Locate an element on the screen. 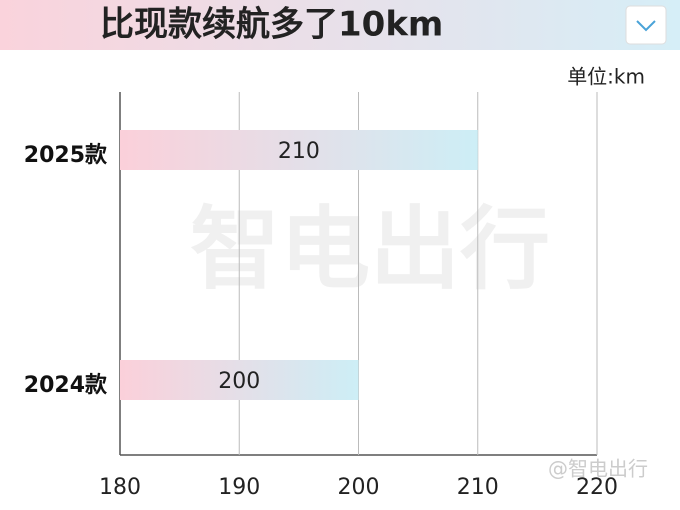 The height and width of the screenshot is (510, 680). watermark-small: @智电出行 is located at coordinates (598, 469).